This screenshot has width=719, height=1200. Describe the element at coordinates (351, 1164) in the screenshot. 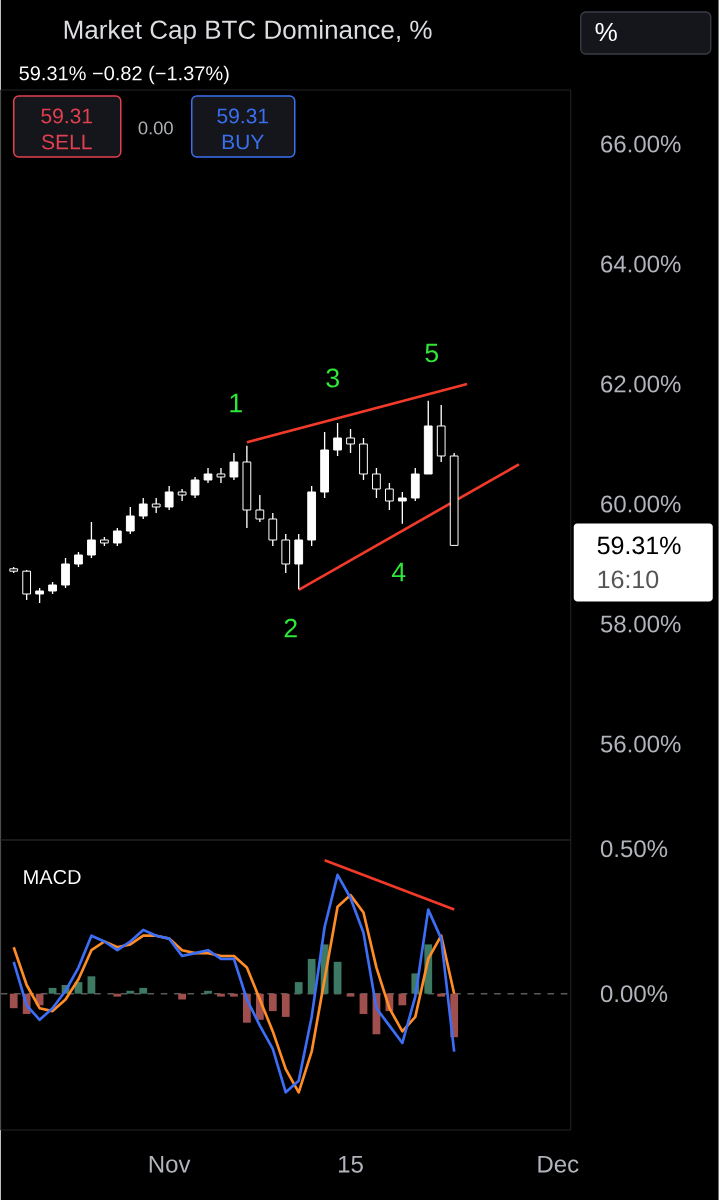

I see `x-tick-label: 15` at that location.